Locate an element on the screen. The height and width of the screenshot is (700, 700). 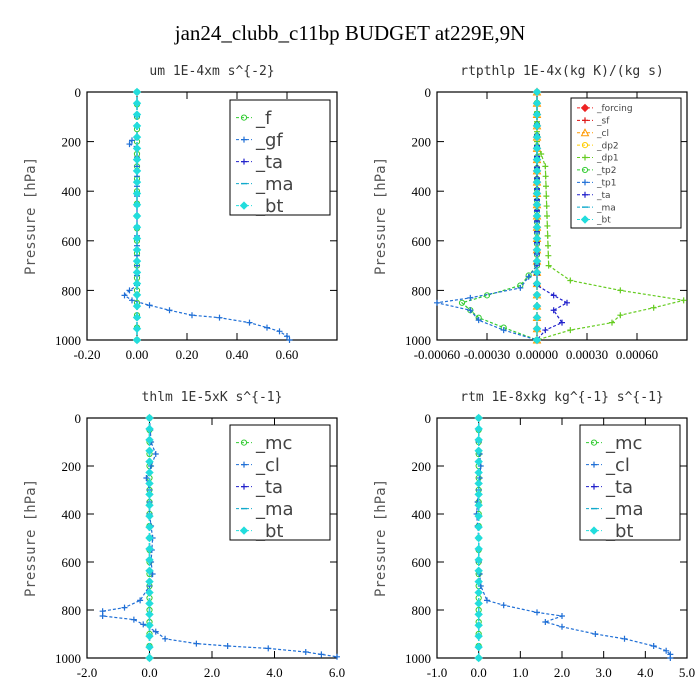
x-tick-label: 0.0 is located at coordinates (479, 672).